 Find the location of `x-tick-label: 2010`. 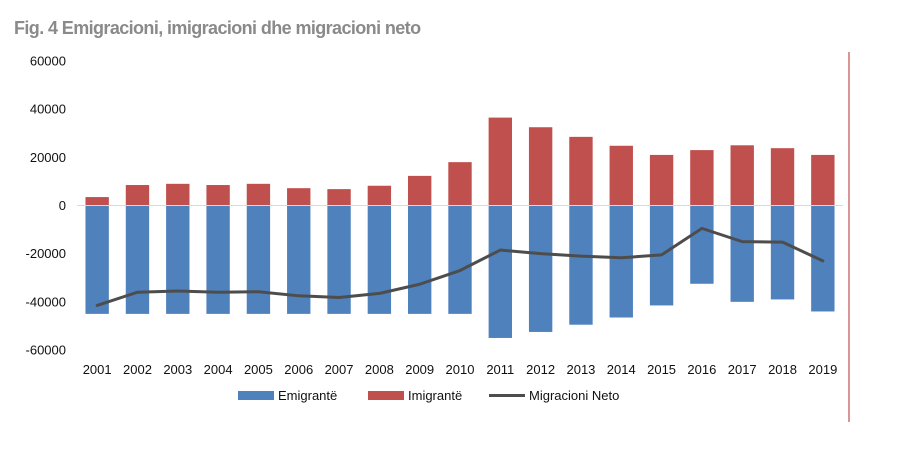

x-tick-label: 2010 is located at coordinates (460, 369).